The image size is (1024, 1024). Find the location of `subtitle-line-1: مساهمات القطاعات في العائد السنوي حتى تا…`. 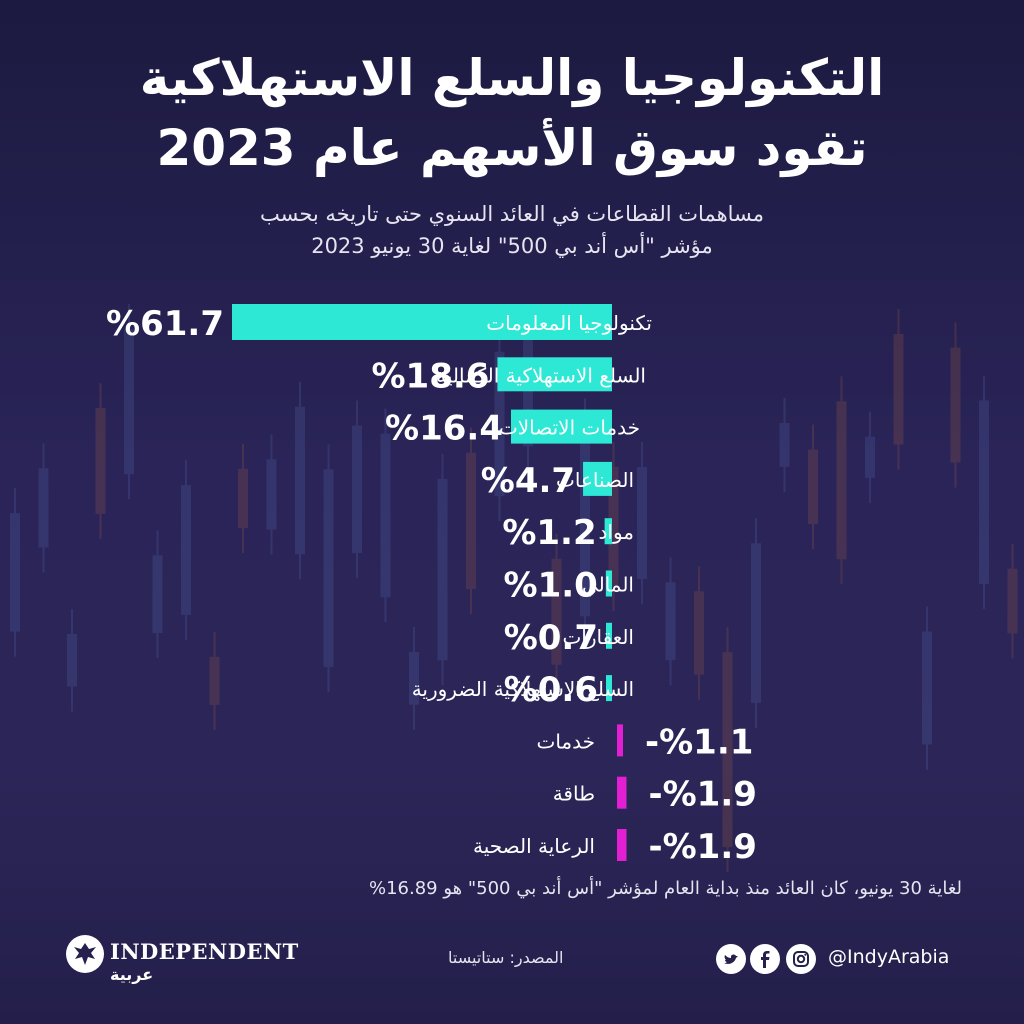

subtitle-line-1: مساهمات القطاعات في العائد السنوي حتى تا… is located at coordinates (512, 214).